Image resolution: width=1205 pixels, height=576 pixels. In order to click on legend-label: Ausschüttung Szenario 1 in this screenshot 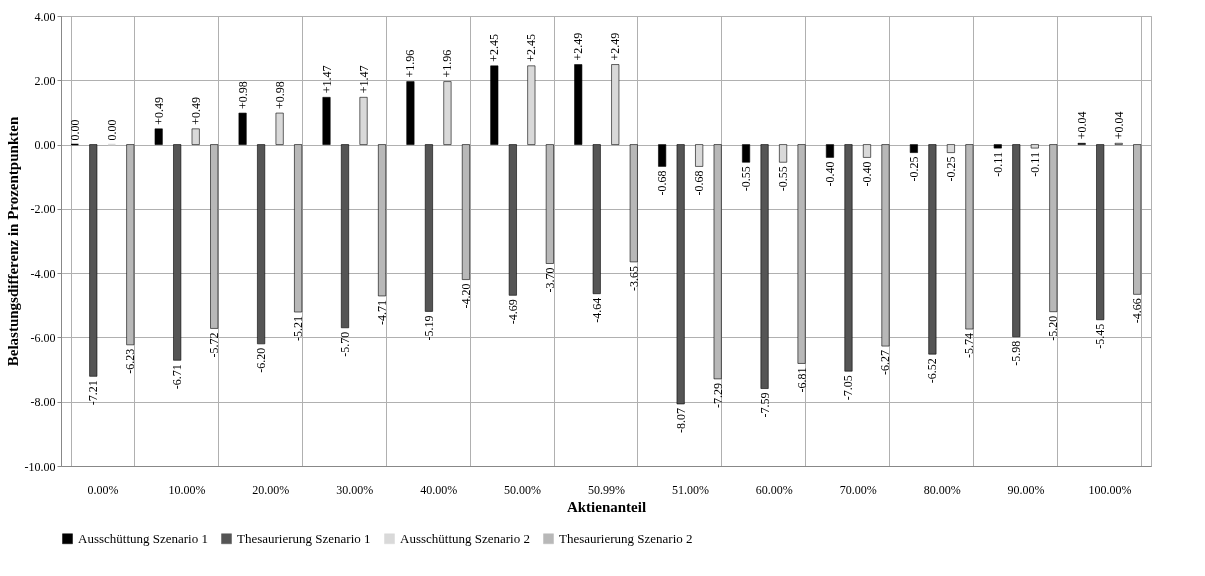, I will do `click(143, 538)`.